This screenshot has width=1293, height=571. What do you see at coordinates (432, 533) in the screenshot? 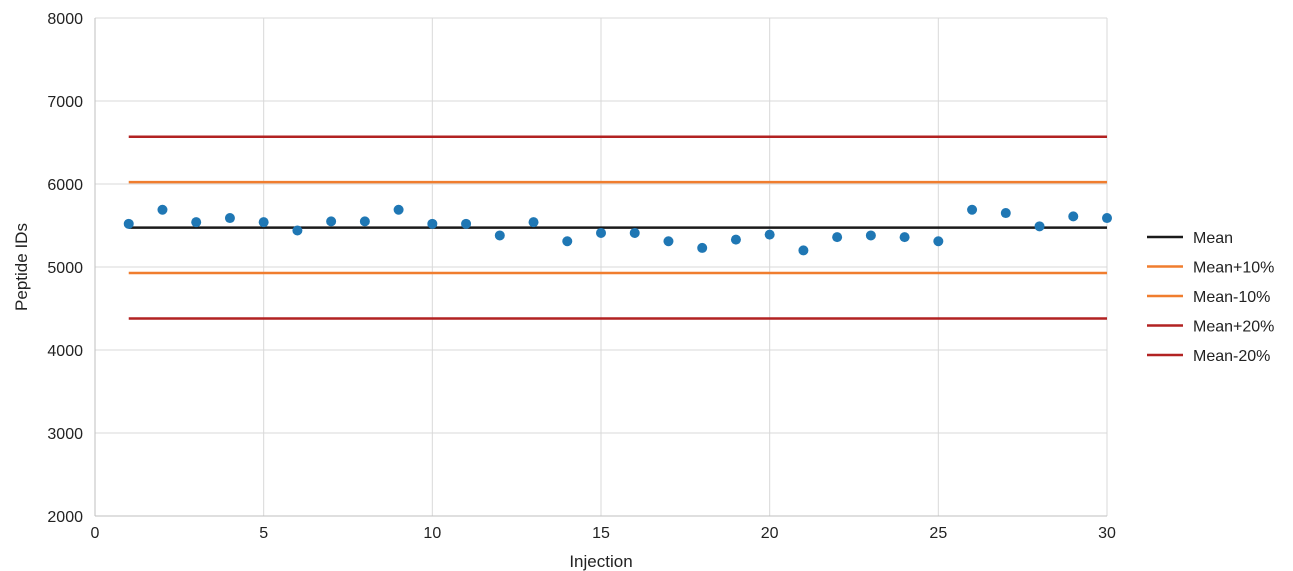
I see `x-tick-label: 10` at bounding box center [432, 533].